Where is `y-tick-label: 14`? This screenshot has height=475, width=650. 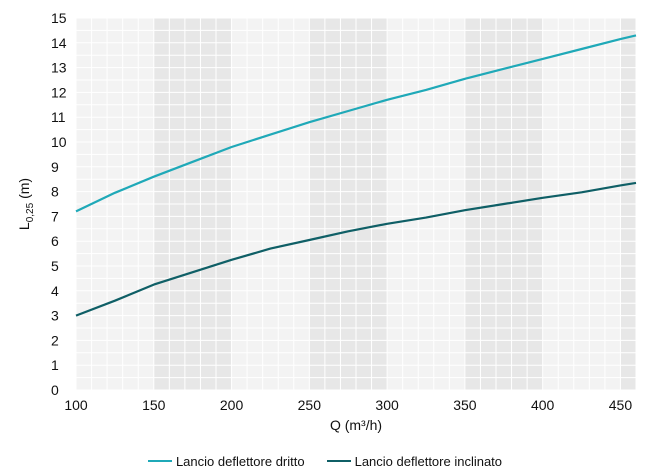
y-tick-label: 14 is located at coordinates (59, 43).